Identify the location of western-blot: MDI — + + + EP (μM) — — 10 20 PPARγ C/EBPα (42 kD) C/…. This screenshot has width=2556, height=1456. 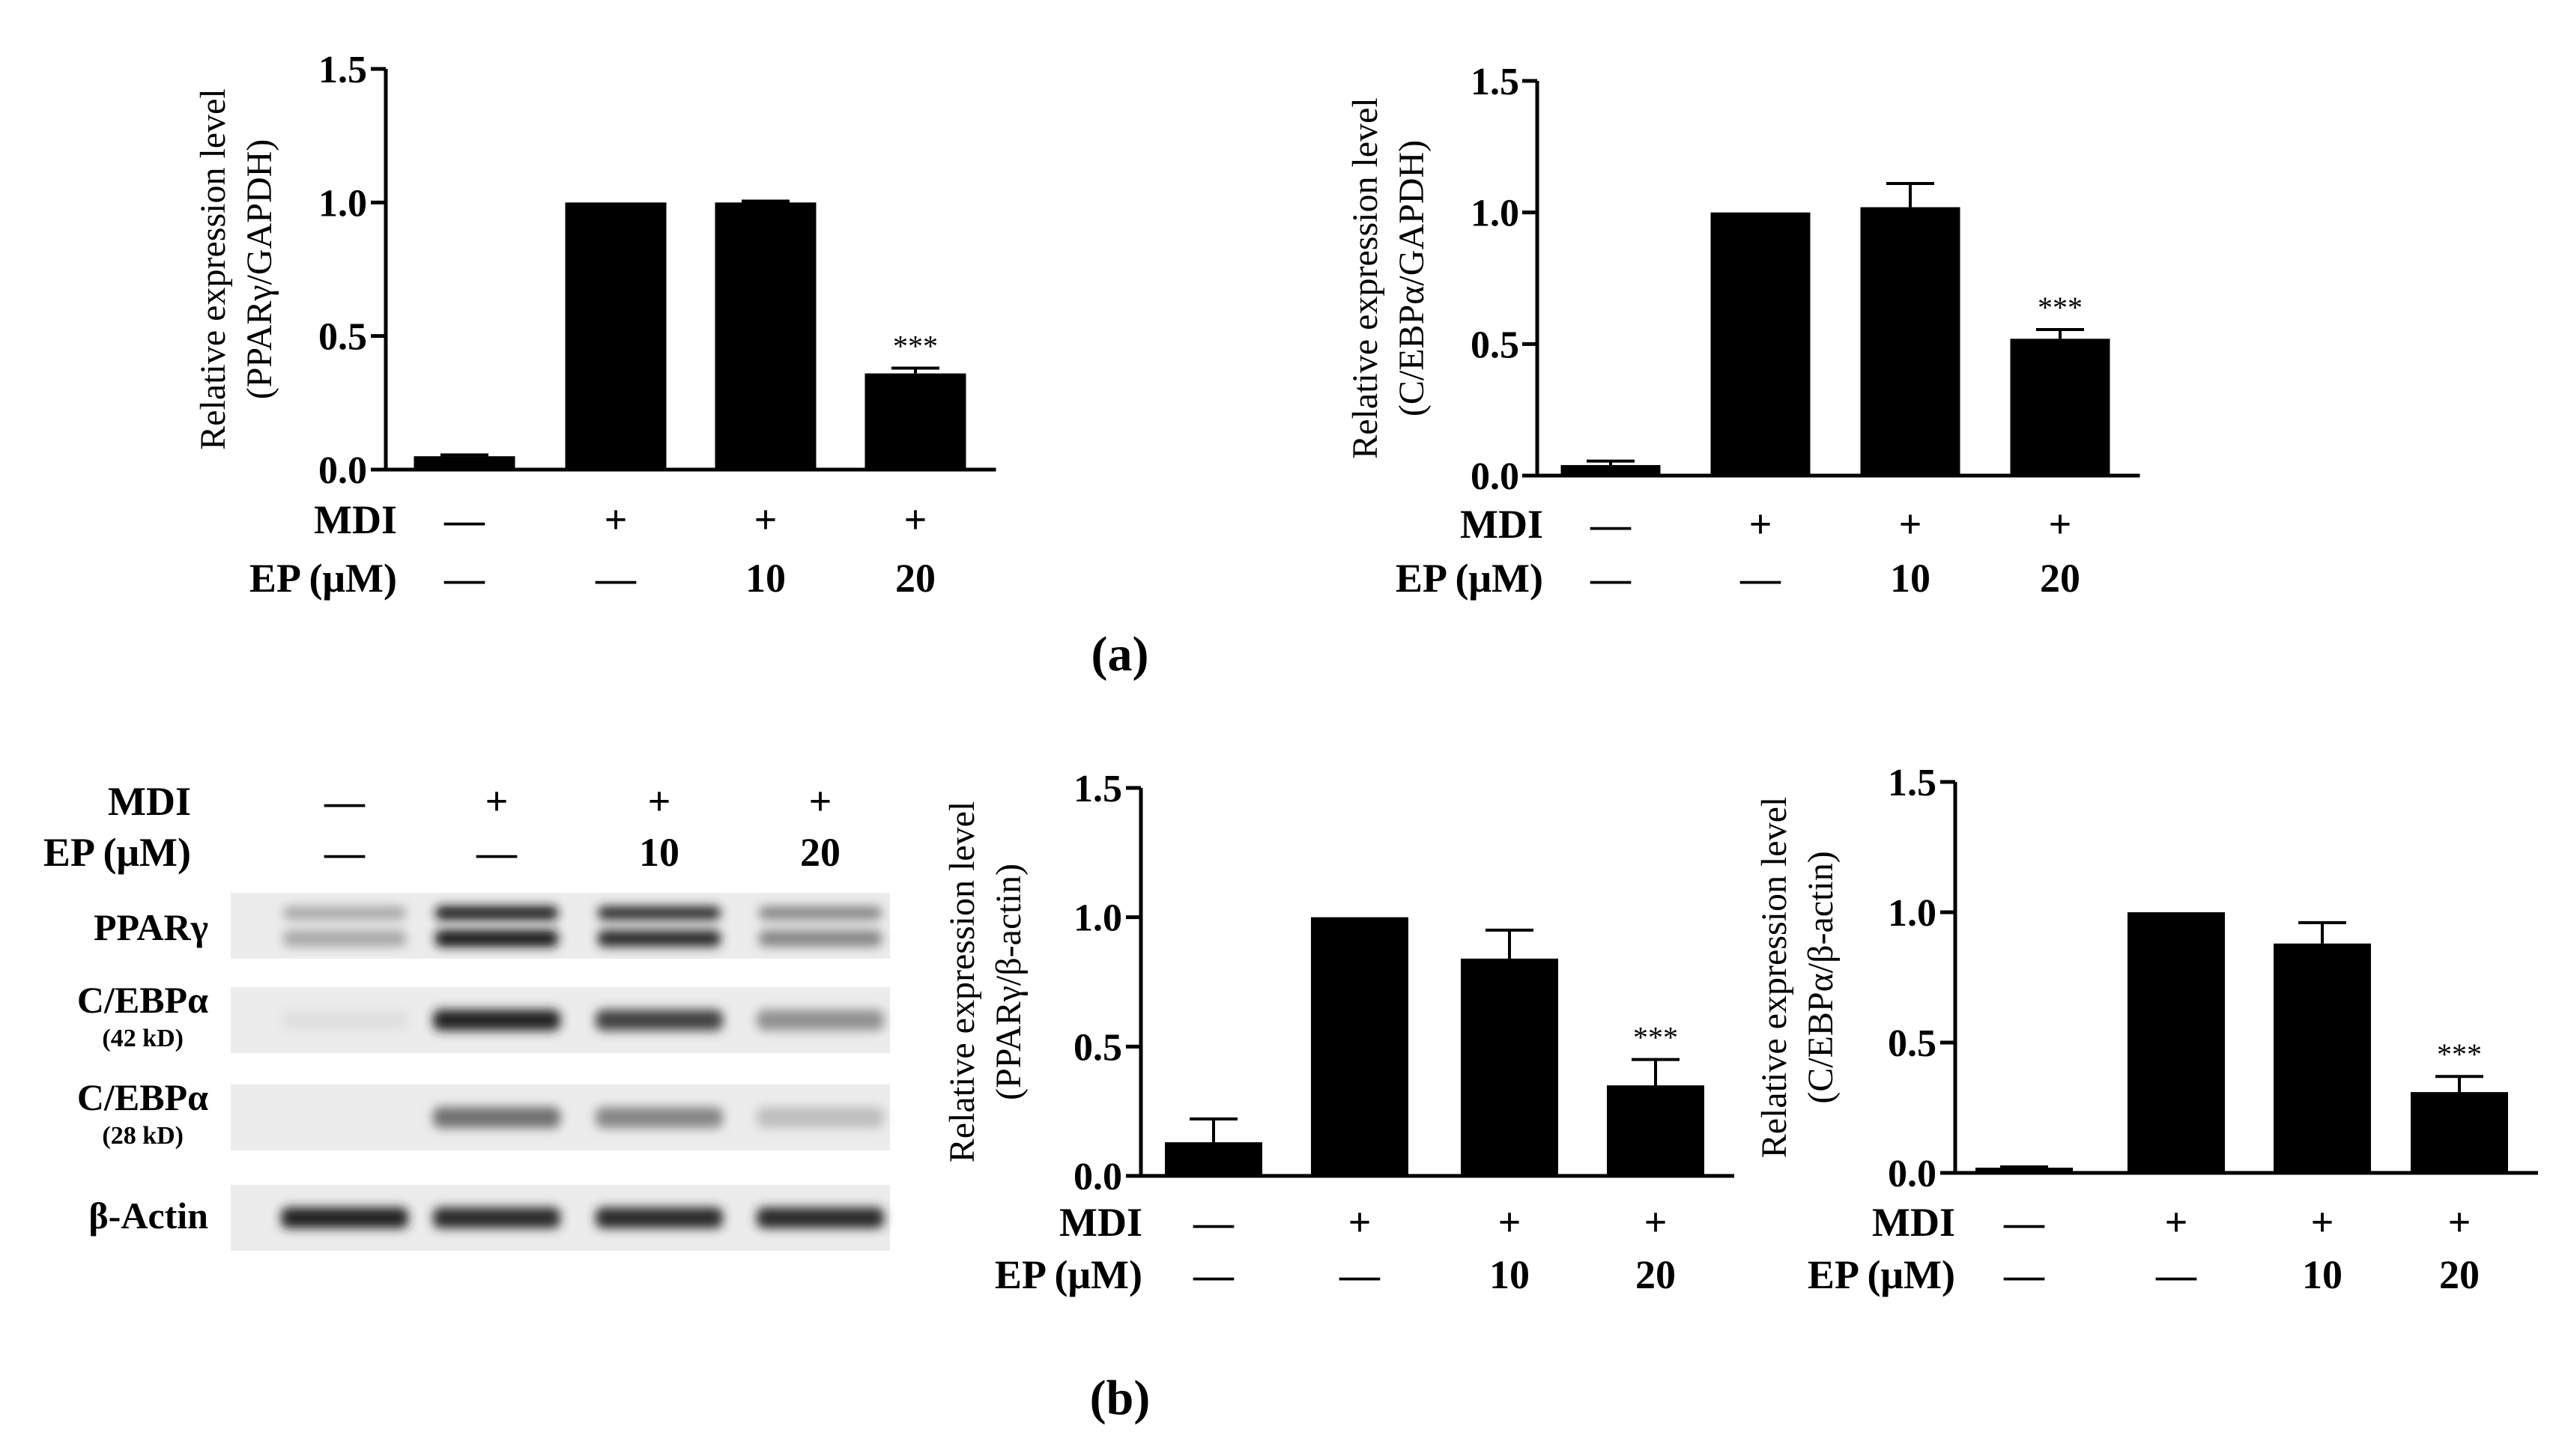
(466, 1015).